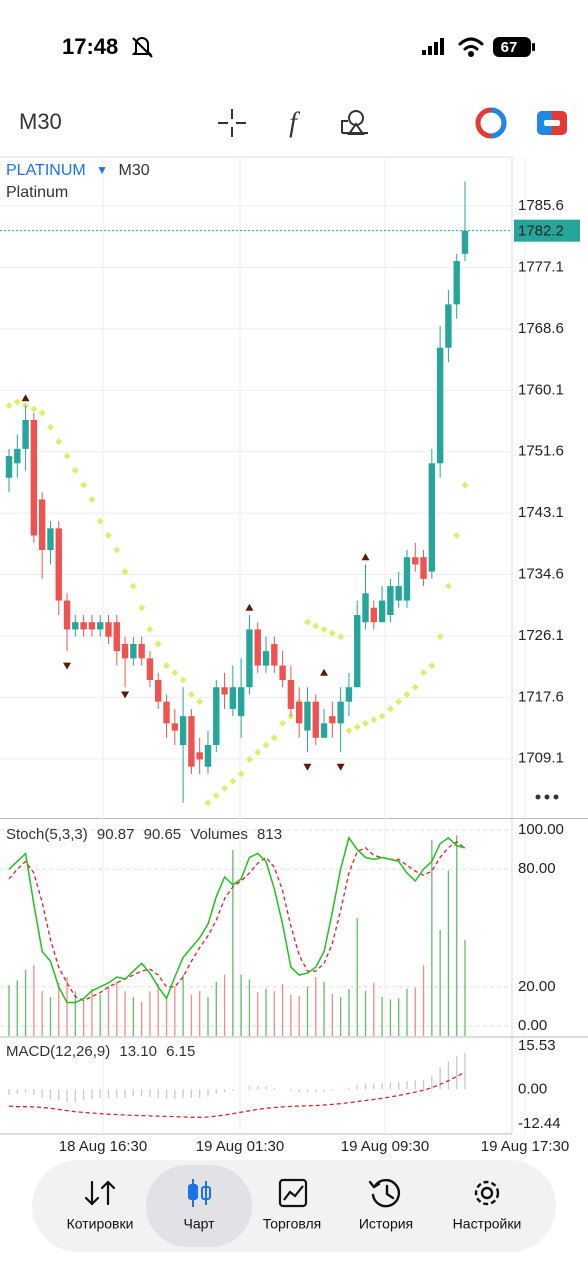 This screenshot has height=1280, width=588. What do you see at coordinates (292, 1224) in the screenshot?
I see `tab-label: Торговля` at bounding box center [292, 1224].